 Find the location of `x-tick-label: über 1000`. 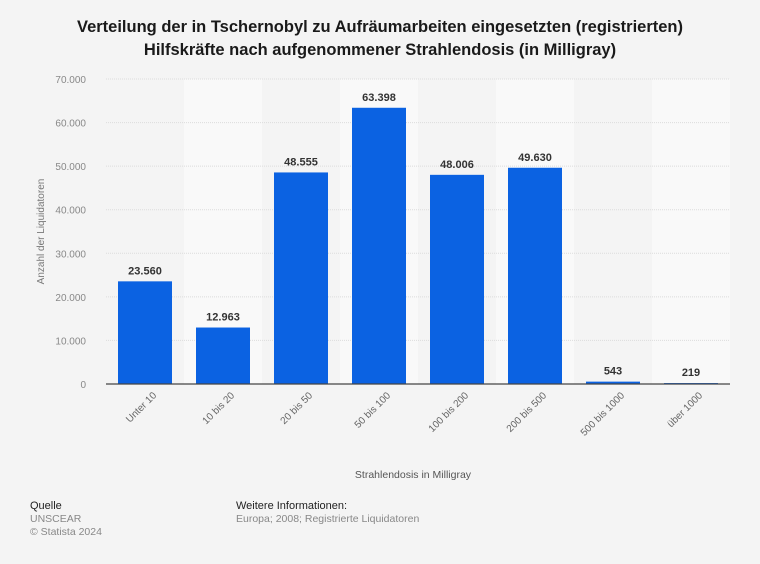

x-tick-label: über 1000 is located at coordinates (685, 410).